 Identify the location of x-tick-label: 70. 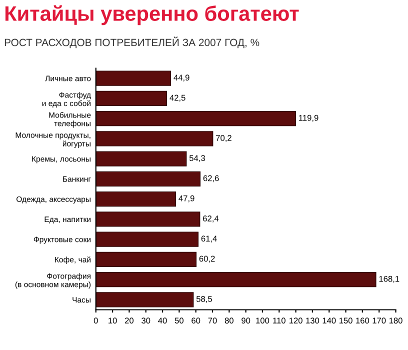
(212, 321).